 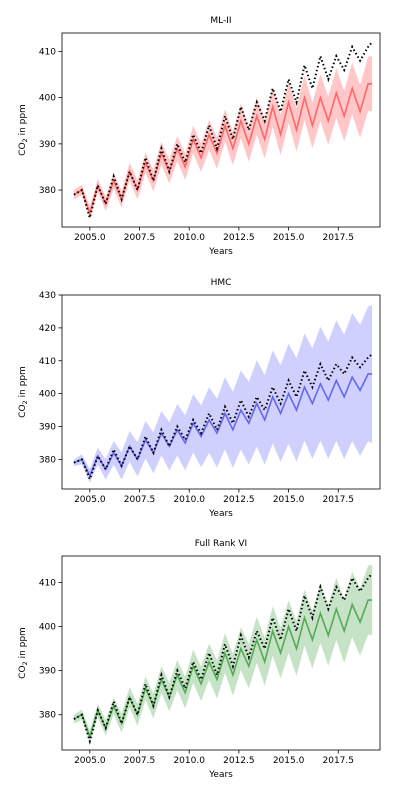 What do you see at coordinates (47, 296) in the screenshot?
I see `y-tick-label: 430` at bounding box center [47, 296].